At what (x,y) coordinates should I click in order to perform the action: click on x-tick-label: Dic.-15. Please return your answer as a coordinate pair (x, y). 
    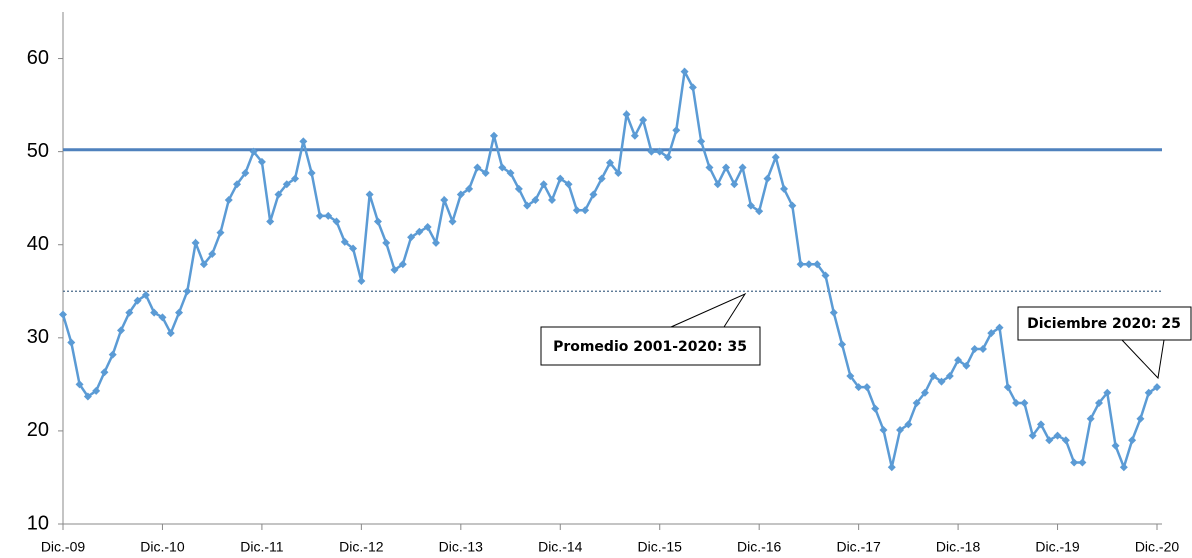
    Looking at the image, I should click on (660, 547).